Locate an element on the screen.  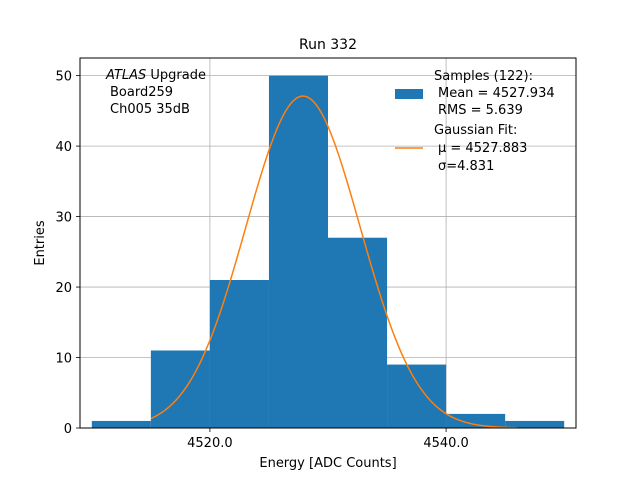
legend-fit-sigma: σ=4.831 is located at coordinates (466, 166).